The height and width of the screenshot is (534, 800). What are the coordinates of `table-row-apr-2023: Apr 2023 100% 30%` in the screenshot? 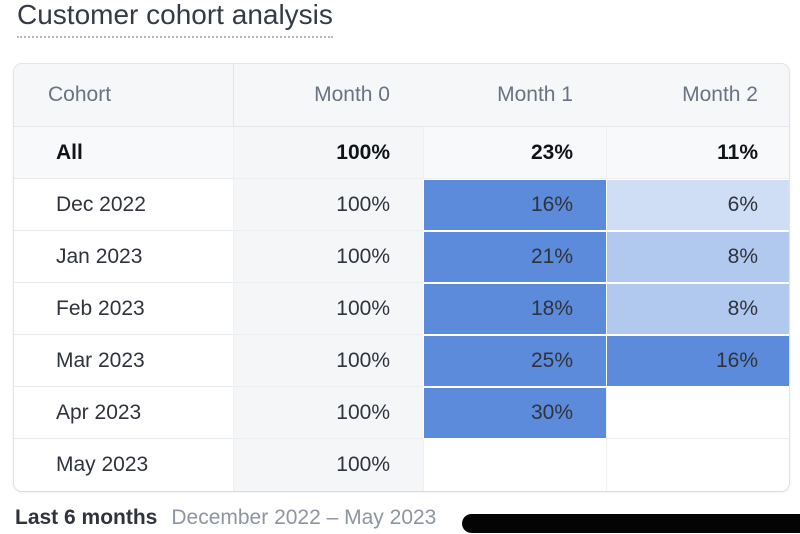 It's located at (401, 413).